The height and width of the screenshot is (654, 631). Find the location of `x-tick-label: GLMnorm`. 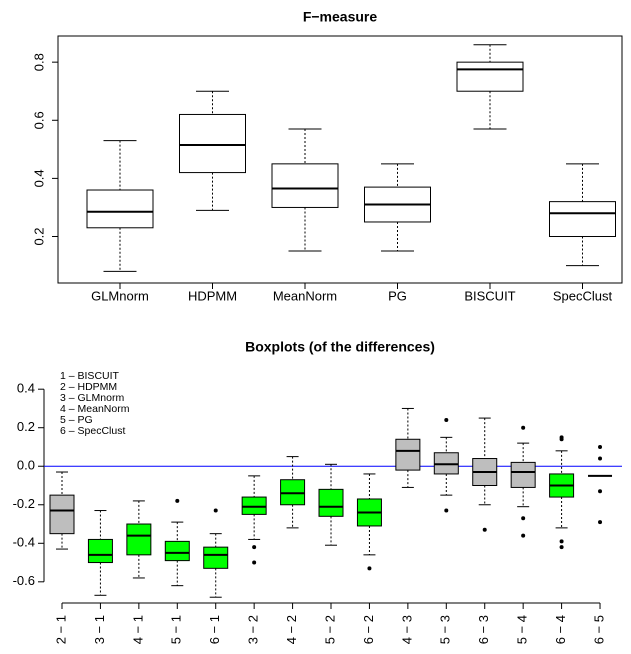

x-tick-label: GLMnorm is located at coordinates (120, 295).